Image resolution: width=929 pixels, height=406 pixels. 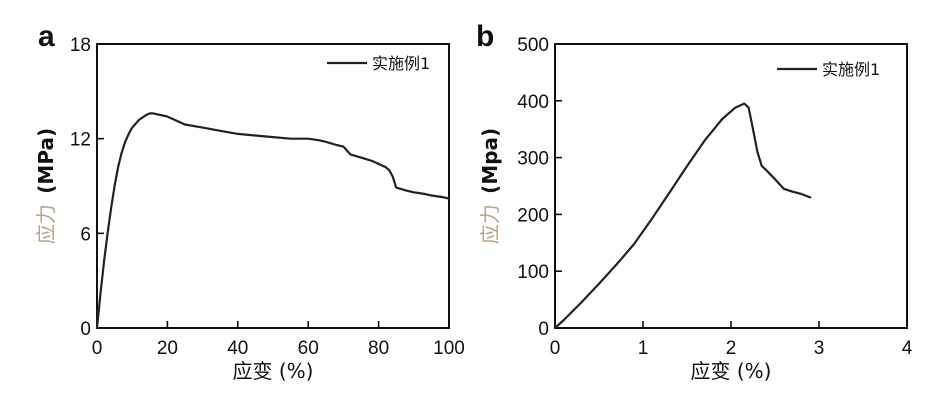 I want to click on x-tick-label-a: 60, so click(x=308, y=348).